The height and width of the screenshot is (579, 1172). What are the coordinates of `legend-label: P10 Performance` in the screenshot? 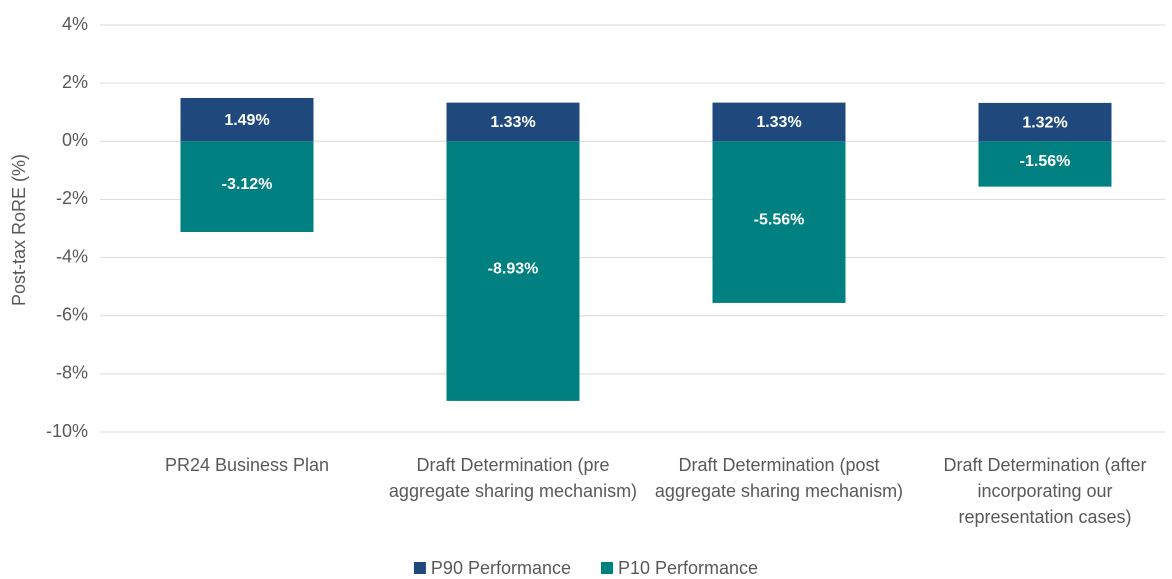 It's located at (688, 568).